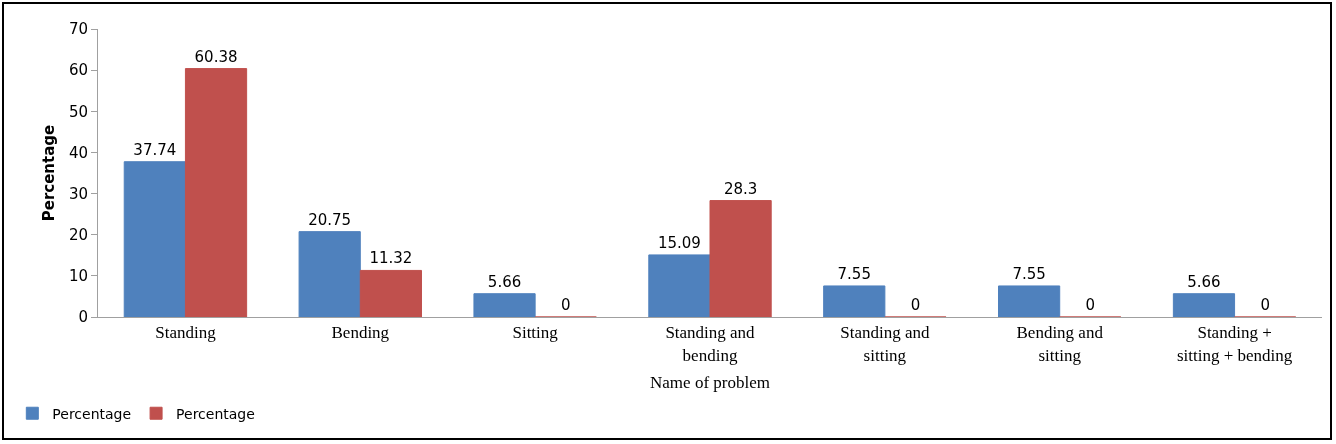  Describe the element at coordinates (78, 111) in the screenshot. I see `y-tick-label: 50` at that location.